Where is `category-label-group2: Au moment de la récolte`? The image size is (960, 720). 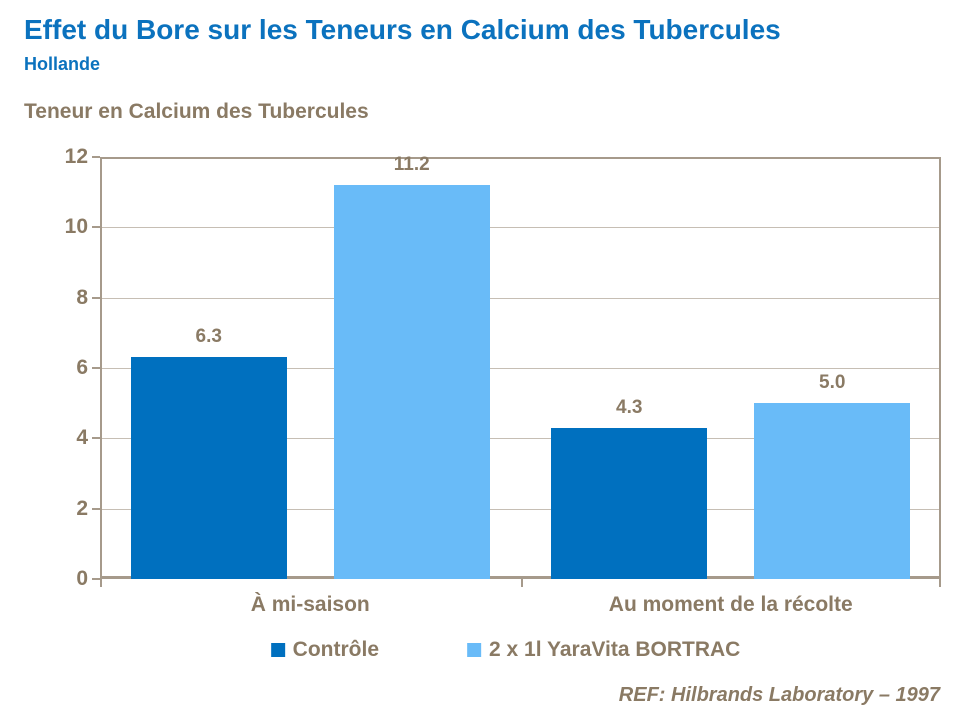
category-label-group2: Au moment de la récolte is located at coordinates (730, 604).